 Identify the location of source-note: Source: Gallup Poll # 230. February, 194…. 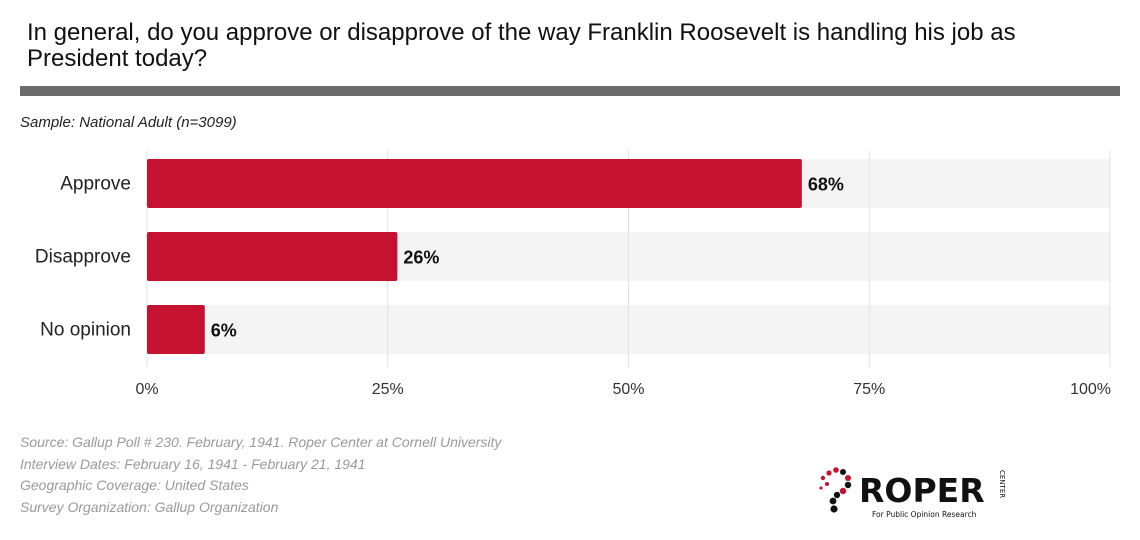
(261, 442).